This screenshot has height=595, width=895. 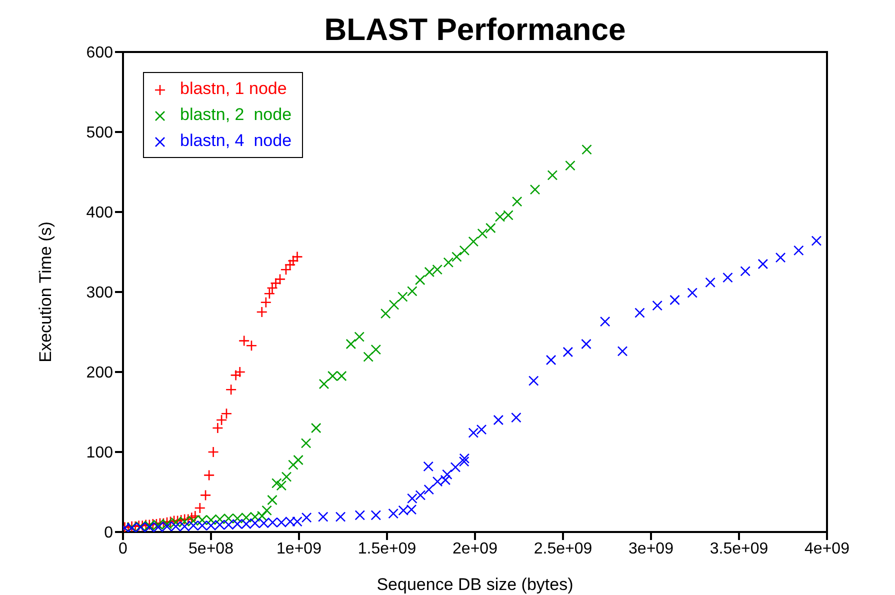 I want to click on legend-label: blastn, 1 node, so click(x=233, y=89).